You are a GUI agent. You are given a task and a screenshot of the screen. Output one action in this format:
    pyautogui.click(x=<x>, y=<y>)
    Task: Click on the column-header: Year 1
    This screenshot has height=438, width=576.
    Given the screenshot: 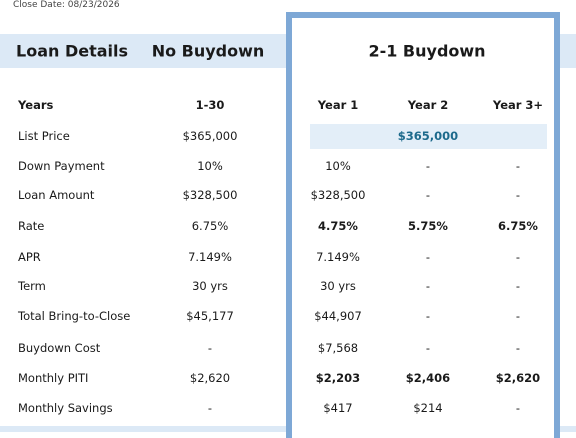 What is the action you would take?
    pyautogui.click(x=338, y=105)
    